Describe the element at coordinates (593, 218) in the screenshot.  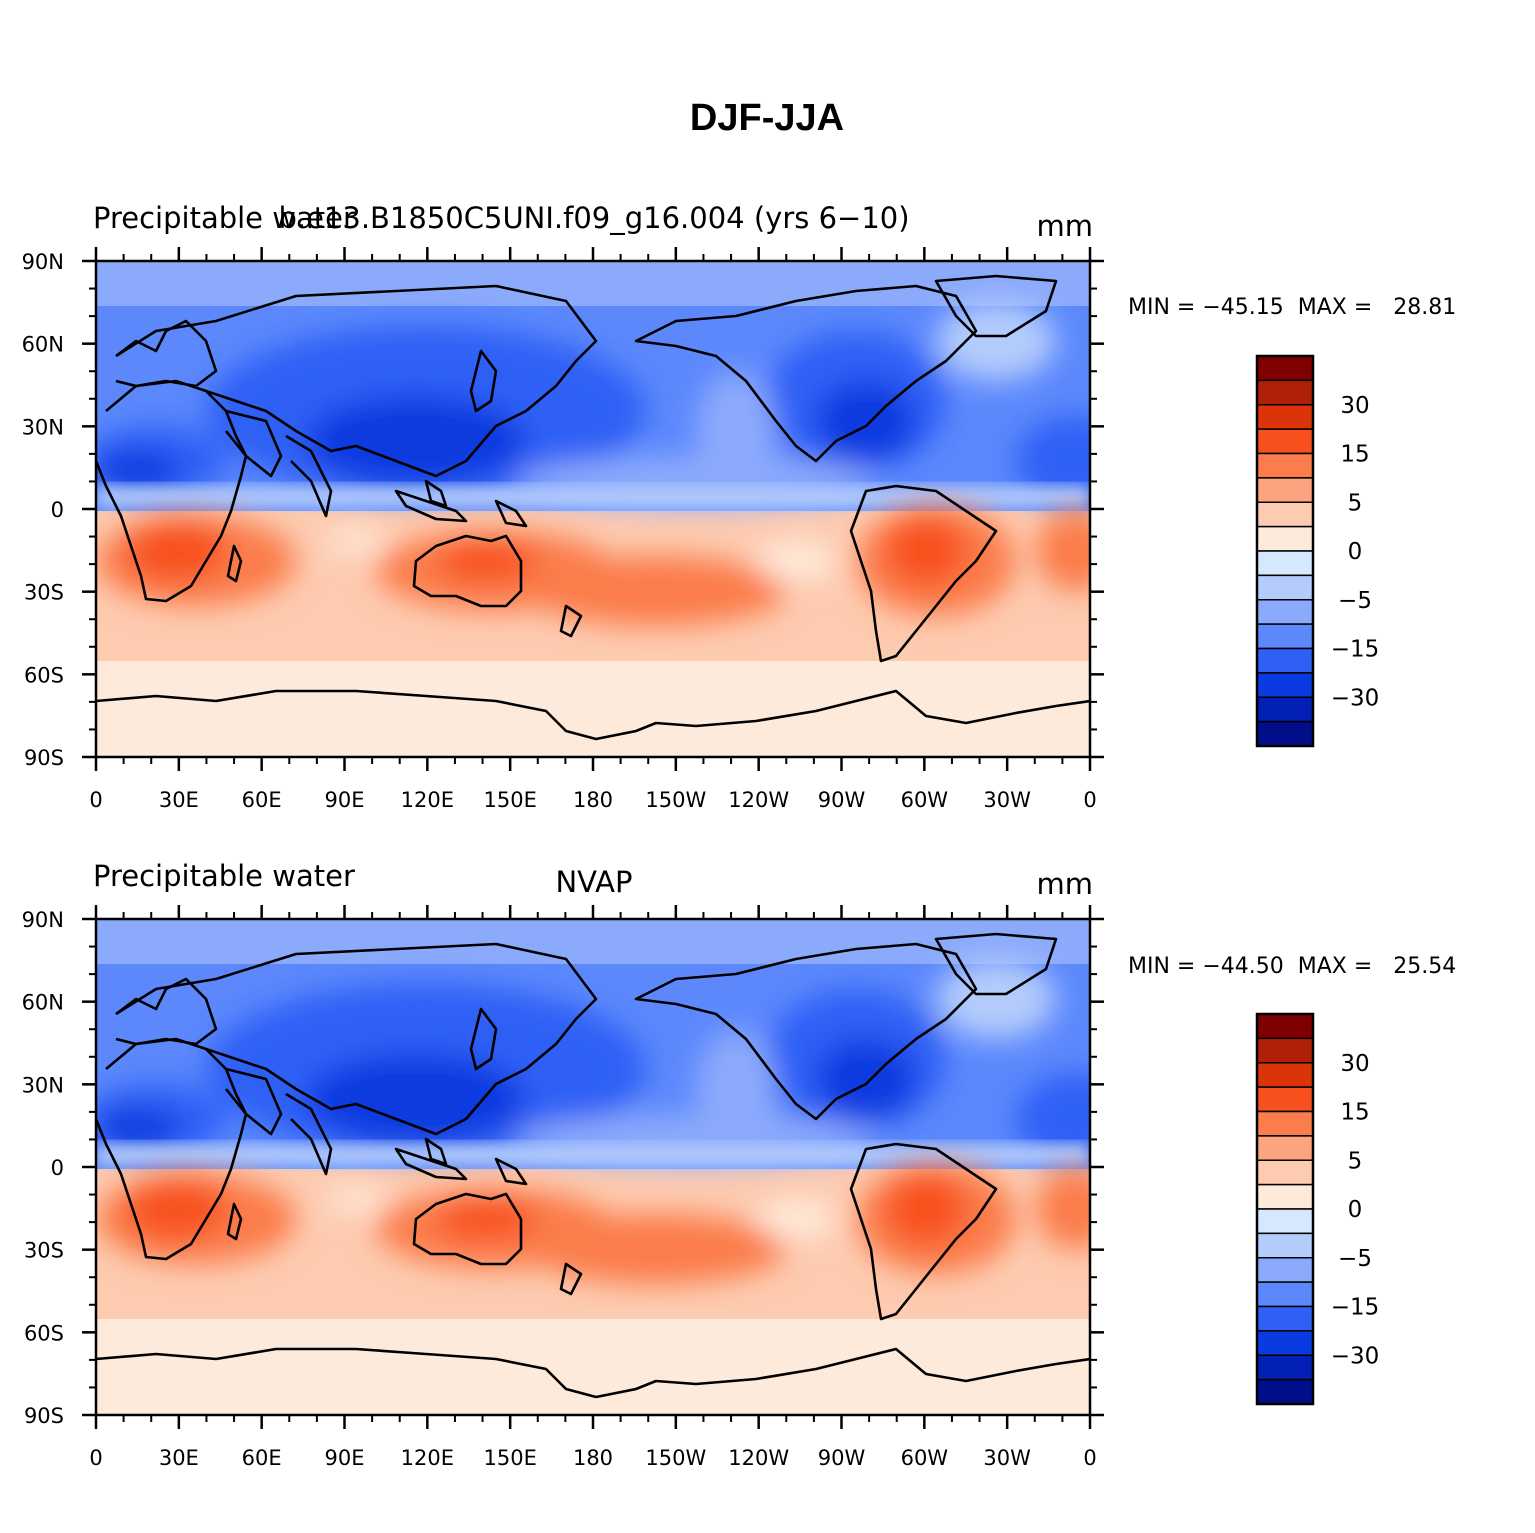
I see `panel-top-center-label: b.e13.B1850C5UNI.f09_g16.004 (yrs 6−10)` at that location.